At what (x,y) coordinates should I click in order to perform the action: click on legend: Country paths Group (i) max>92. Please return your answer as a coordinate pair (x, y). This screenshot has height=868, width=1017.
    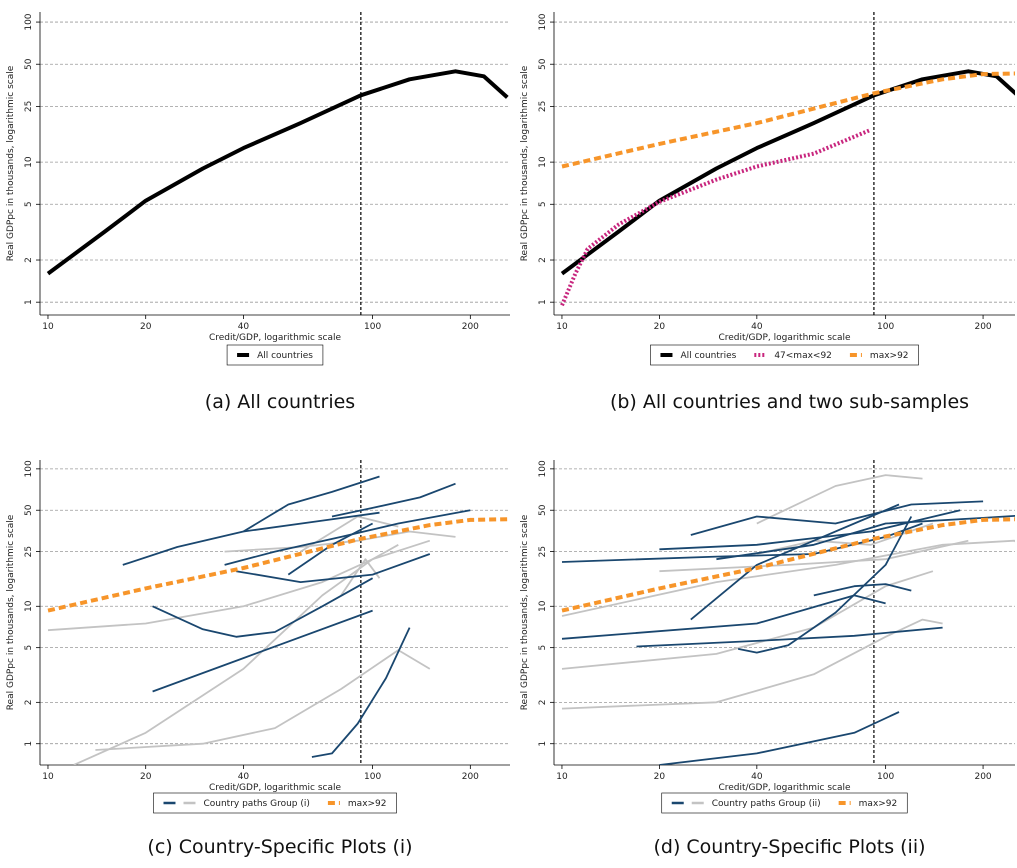
    Looking at the image, I should click on (275, 804).